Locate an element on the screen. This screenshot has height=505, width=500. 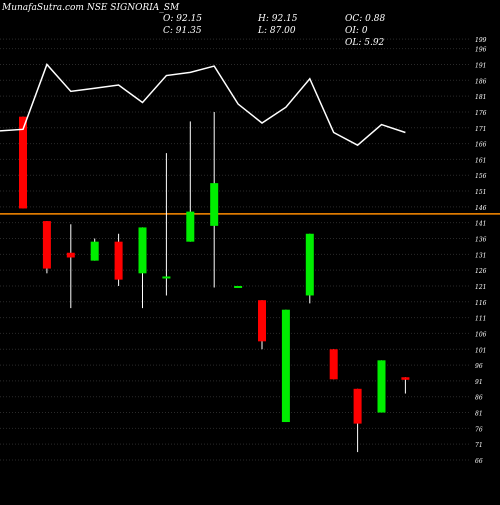
y-tick-label: 71 is located at coordinates (479, 445).